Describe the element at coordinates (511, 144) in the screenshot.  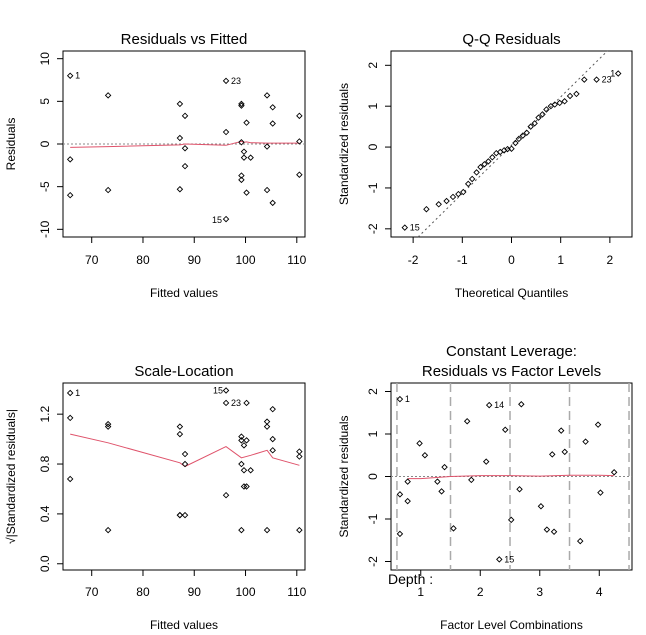
I see `plot-frame` at that location.